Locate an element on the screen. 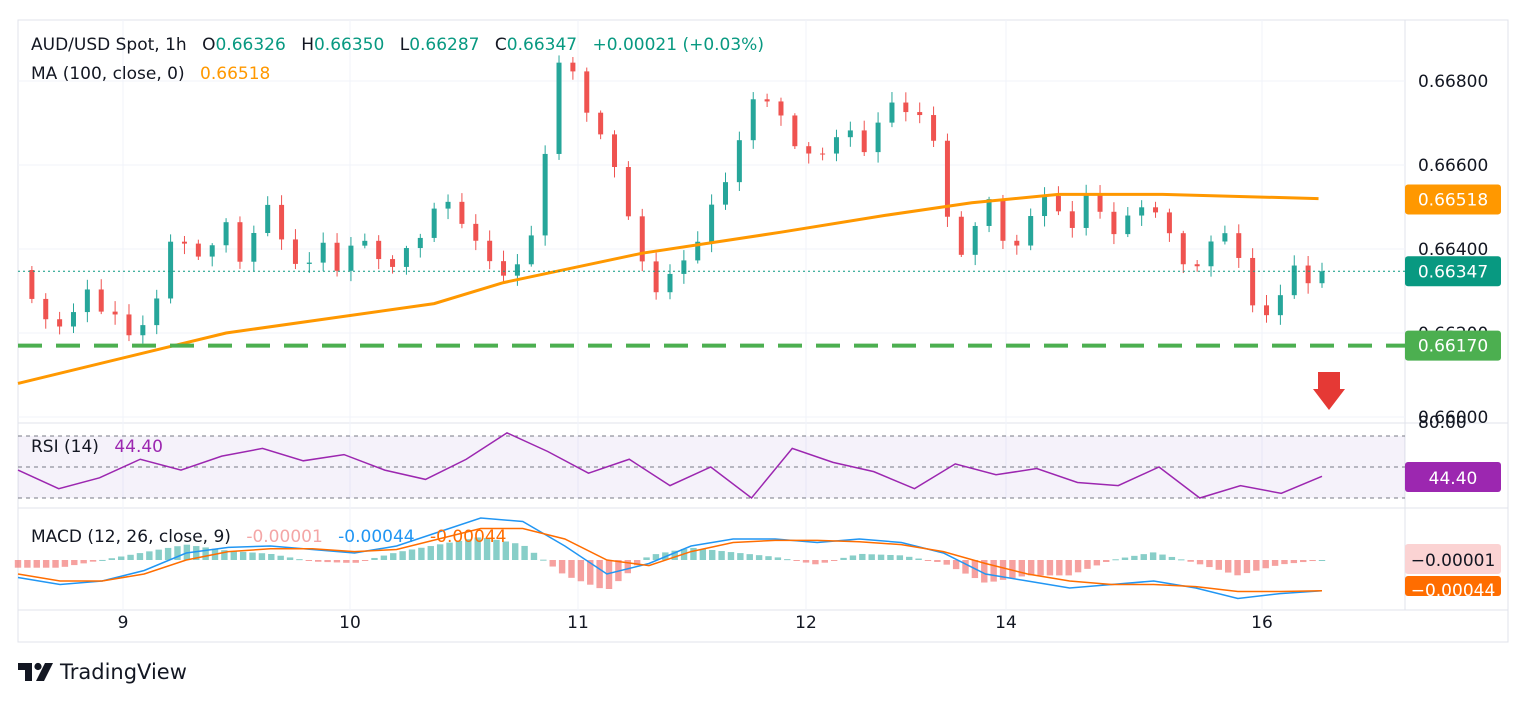 The width and height of the screenshot is (1536, 709). low-value: 0.66287 is located at coordinates (444, 45).